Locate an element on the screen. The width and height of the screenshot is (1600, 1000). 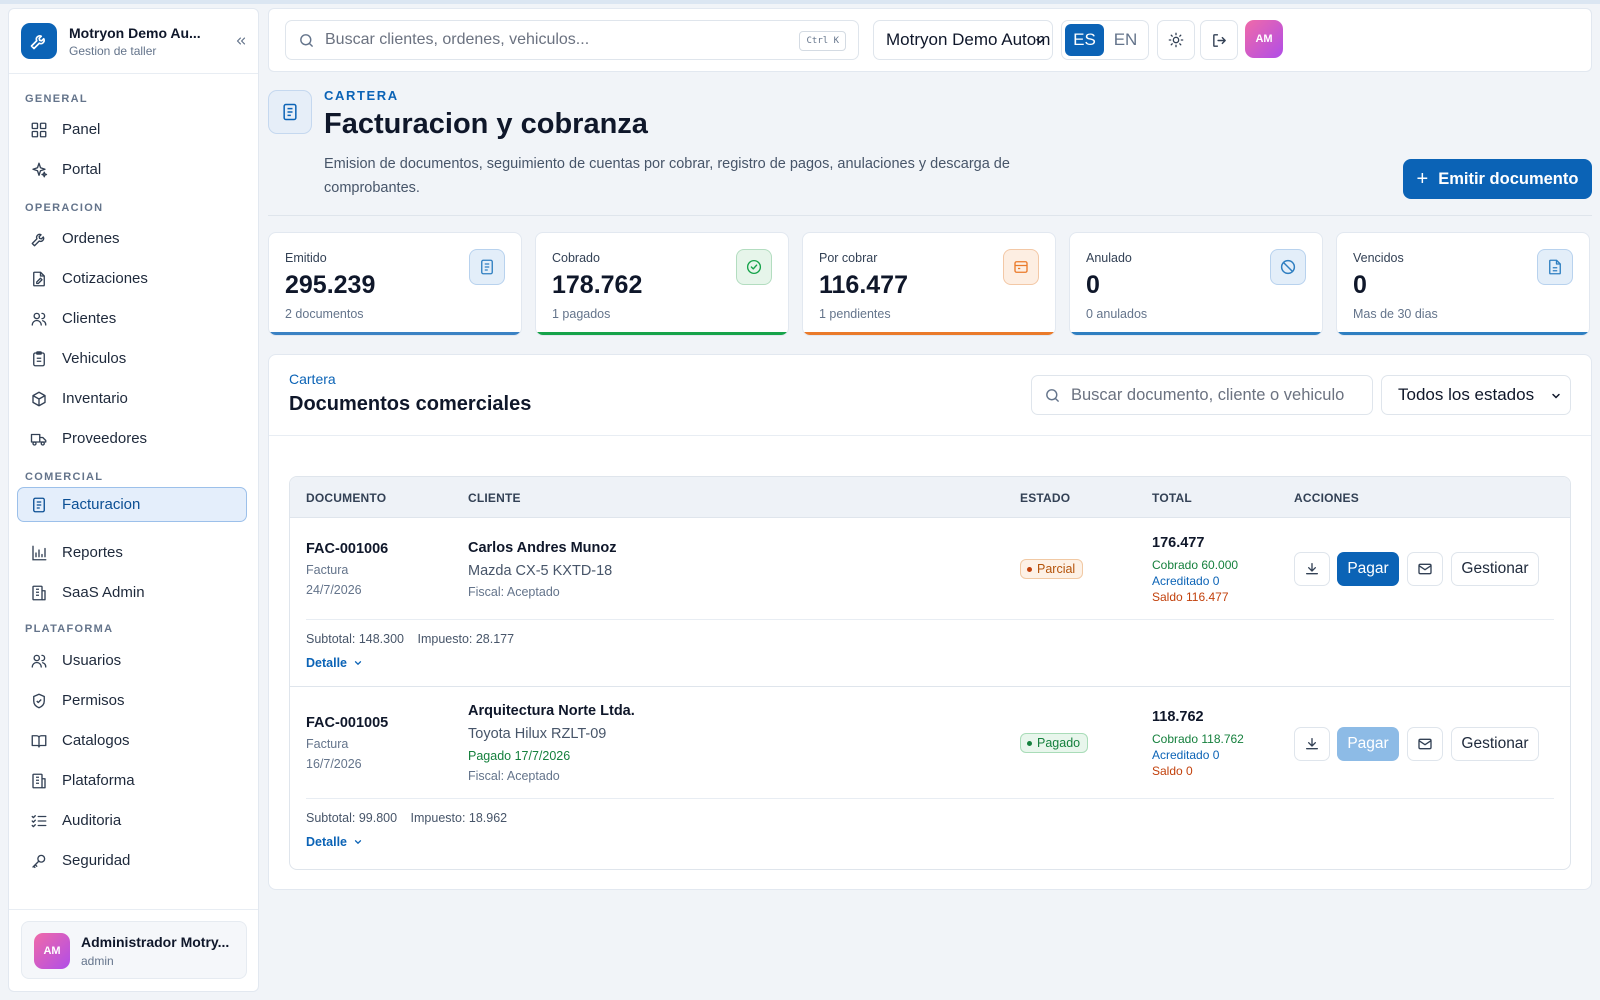
sidebar-item-saas-admin: SaaS Admin is located at coordinates (132, 592).